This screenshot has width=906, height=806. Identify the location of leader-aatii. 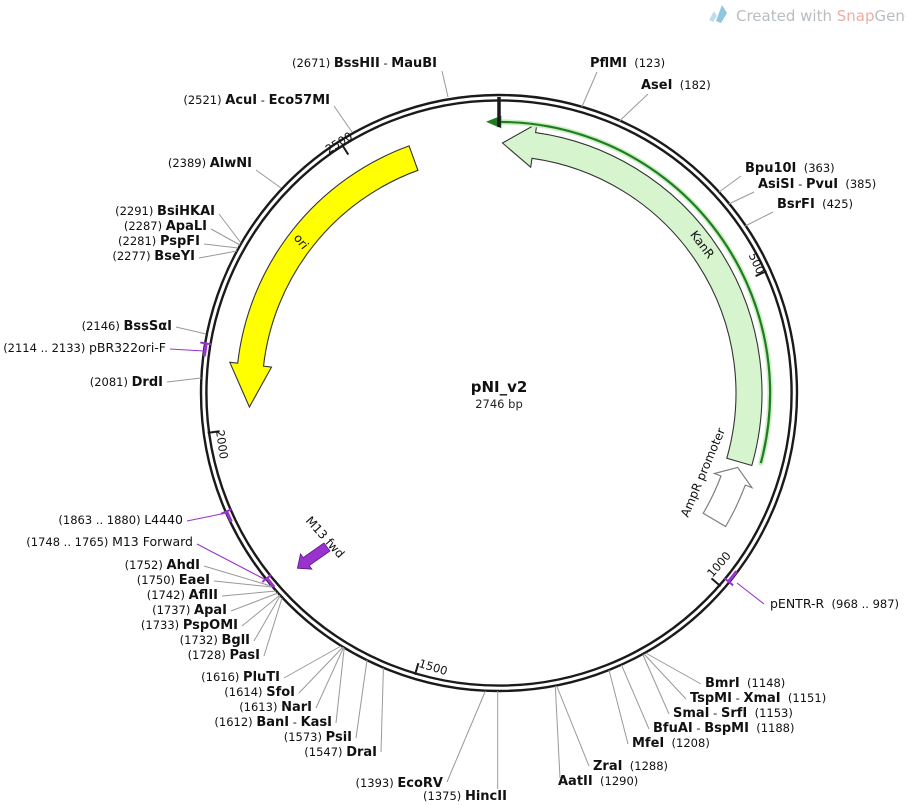
(557, 732).